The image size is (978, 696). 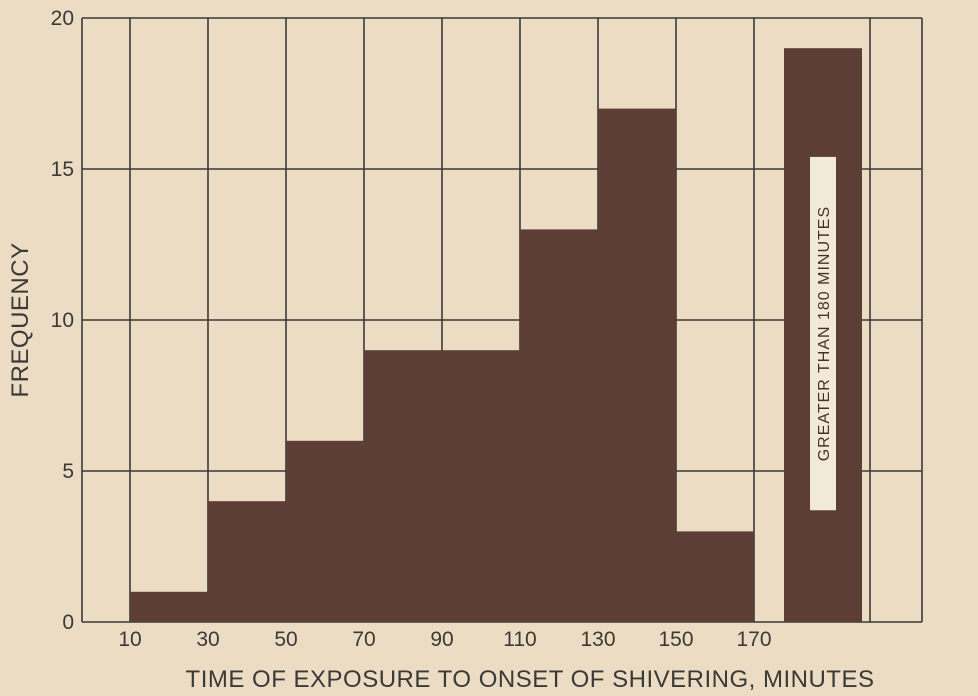 I want to click on y-tick-label: 20, so click(x=62, y=18).